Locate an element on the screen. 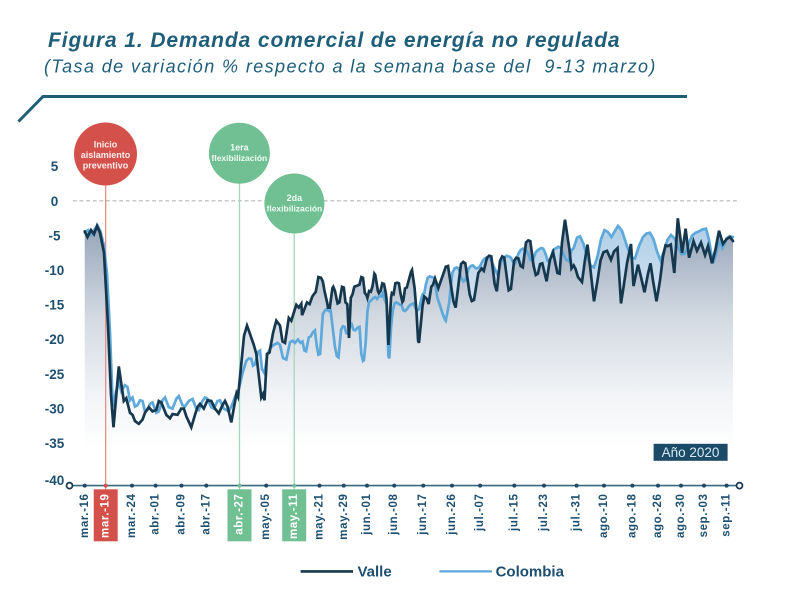 The width and height of the screenshot is (800, 600). svg-text: jun.-26 is located at coordinates (452, 515).